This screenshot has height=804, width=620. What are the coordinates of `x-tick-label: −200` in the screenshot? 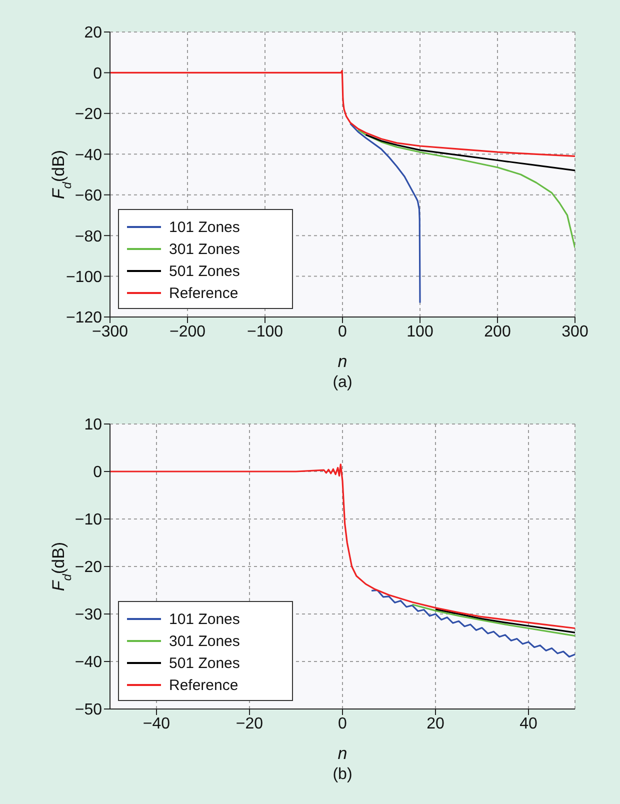 It's located at (187, 331).